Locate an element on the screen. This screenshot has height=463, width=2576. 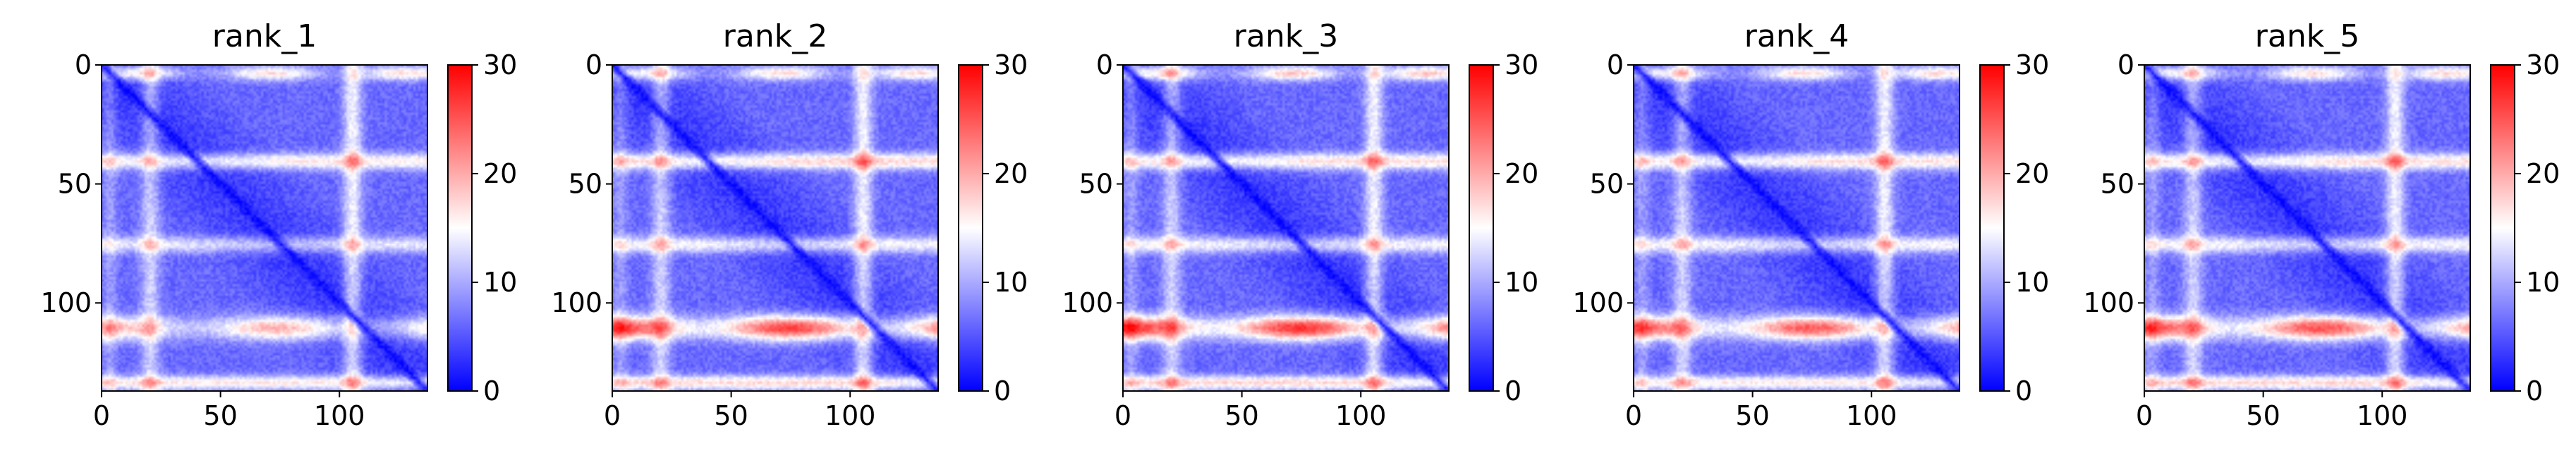
chart-title: rank_3 is located at coordinates (1286, 36).